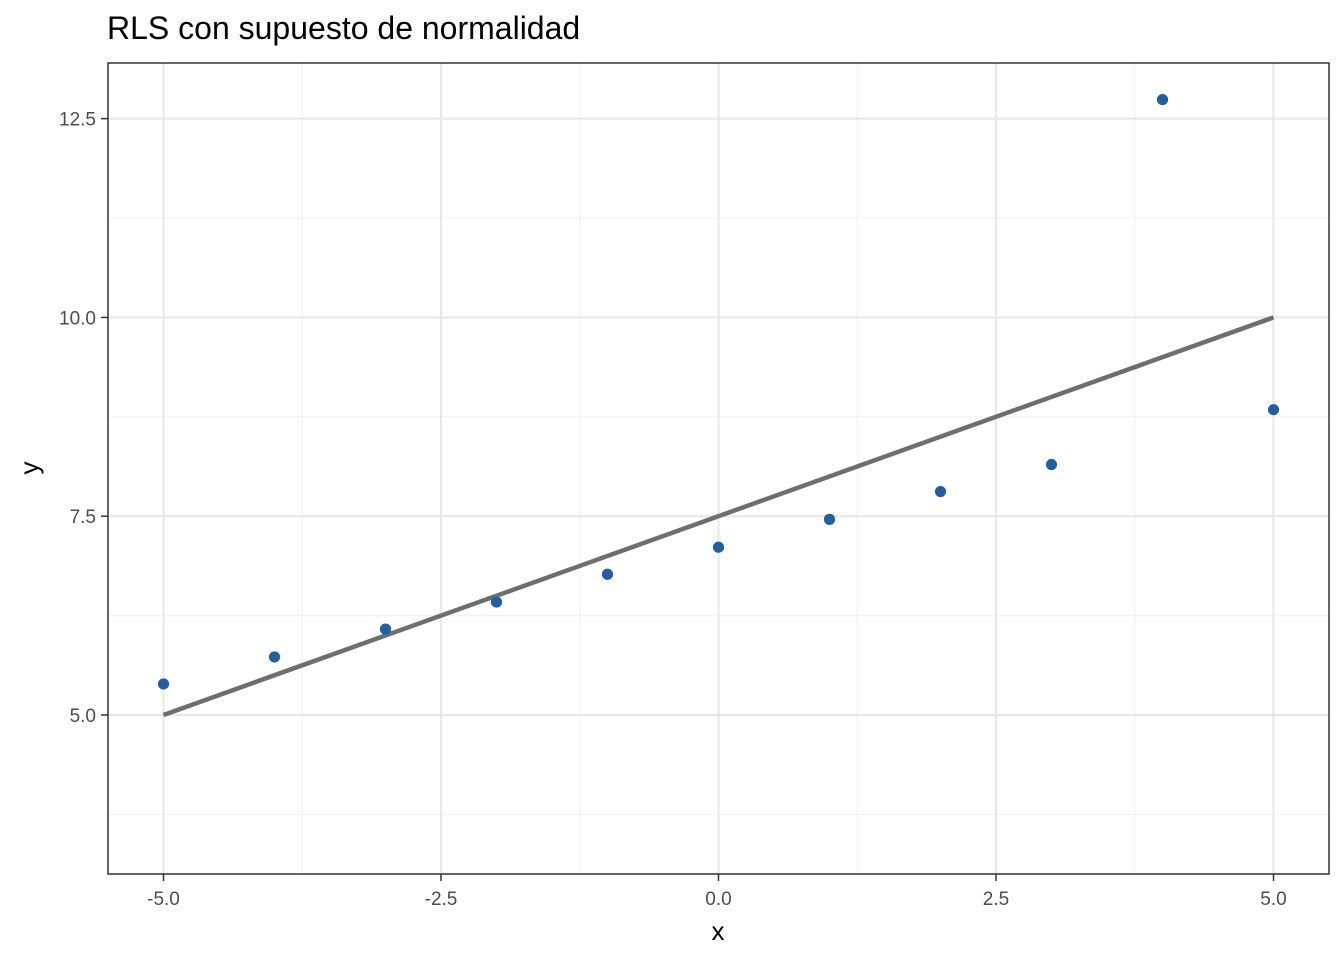 The image size is (1344, 960). I want to click on y-tick-label-3: 12.5, so click(77, 120).